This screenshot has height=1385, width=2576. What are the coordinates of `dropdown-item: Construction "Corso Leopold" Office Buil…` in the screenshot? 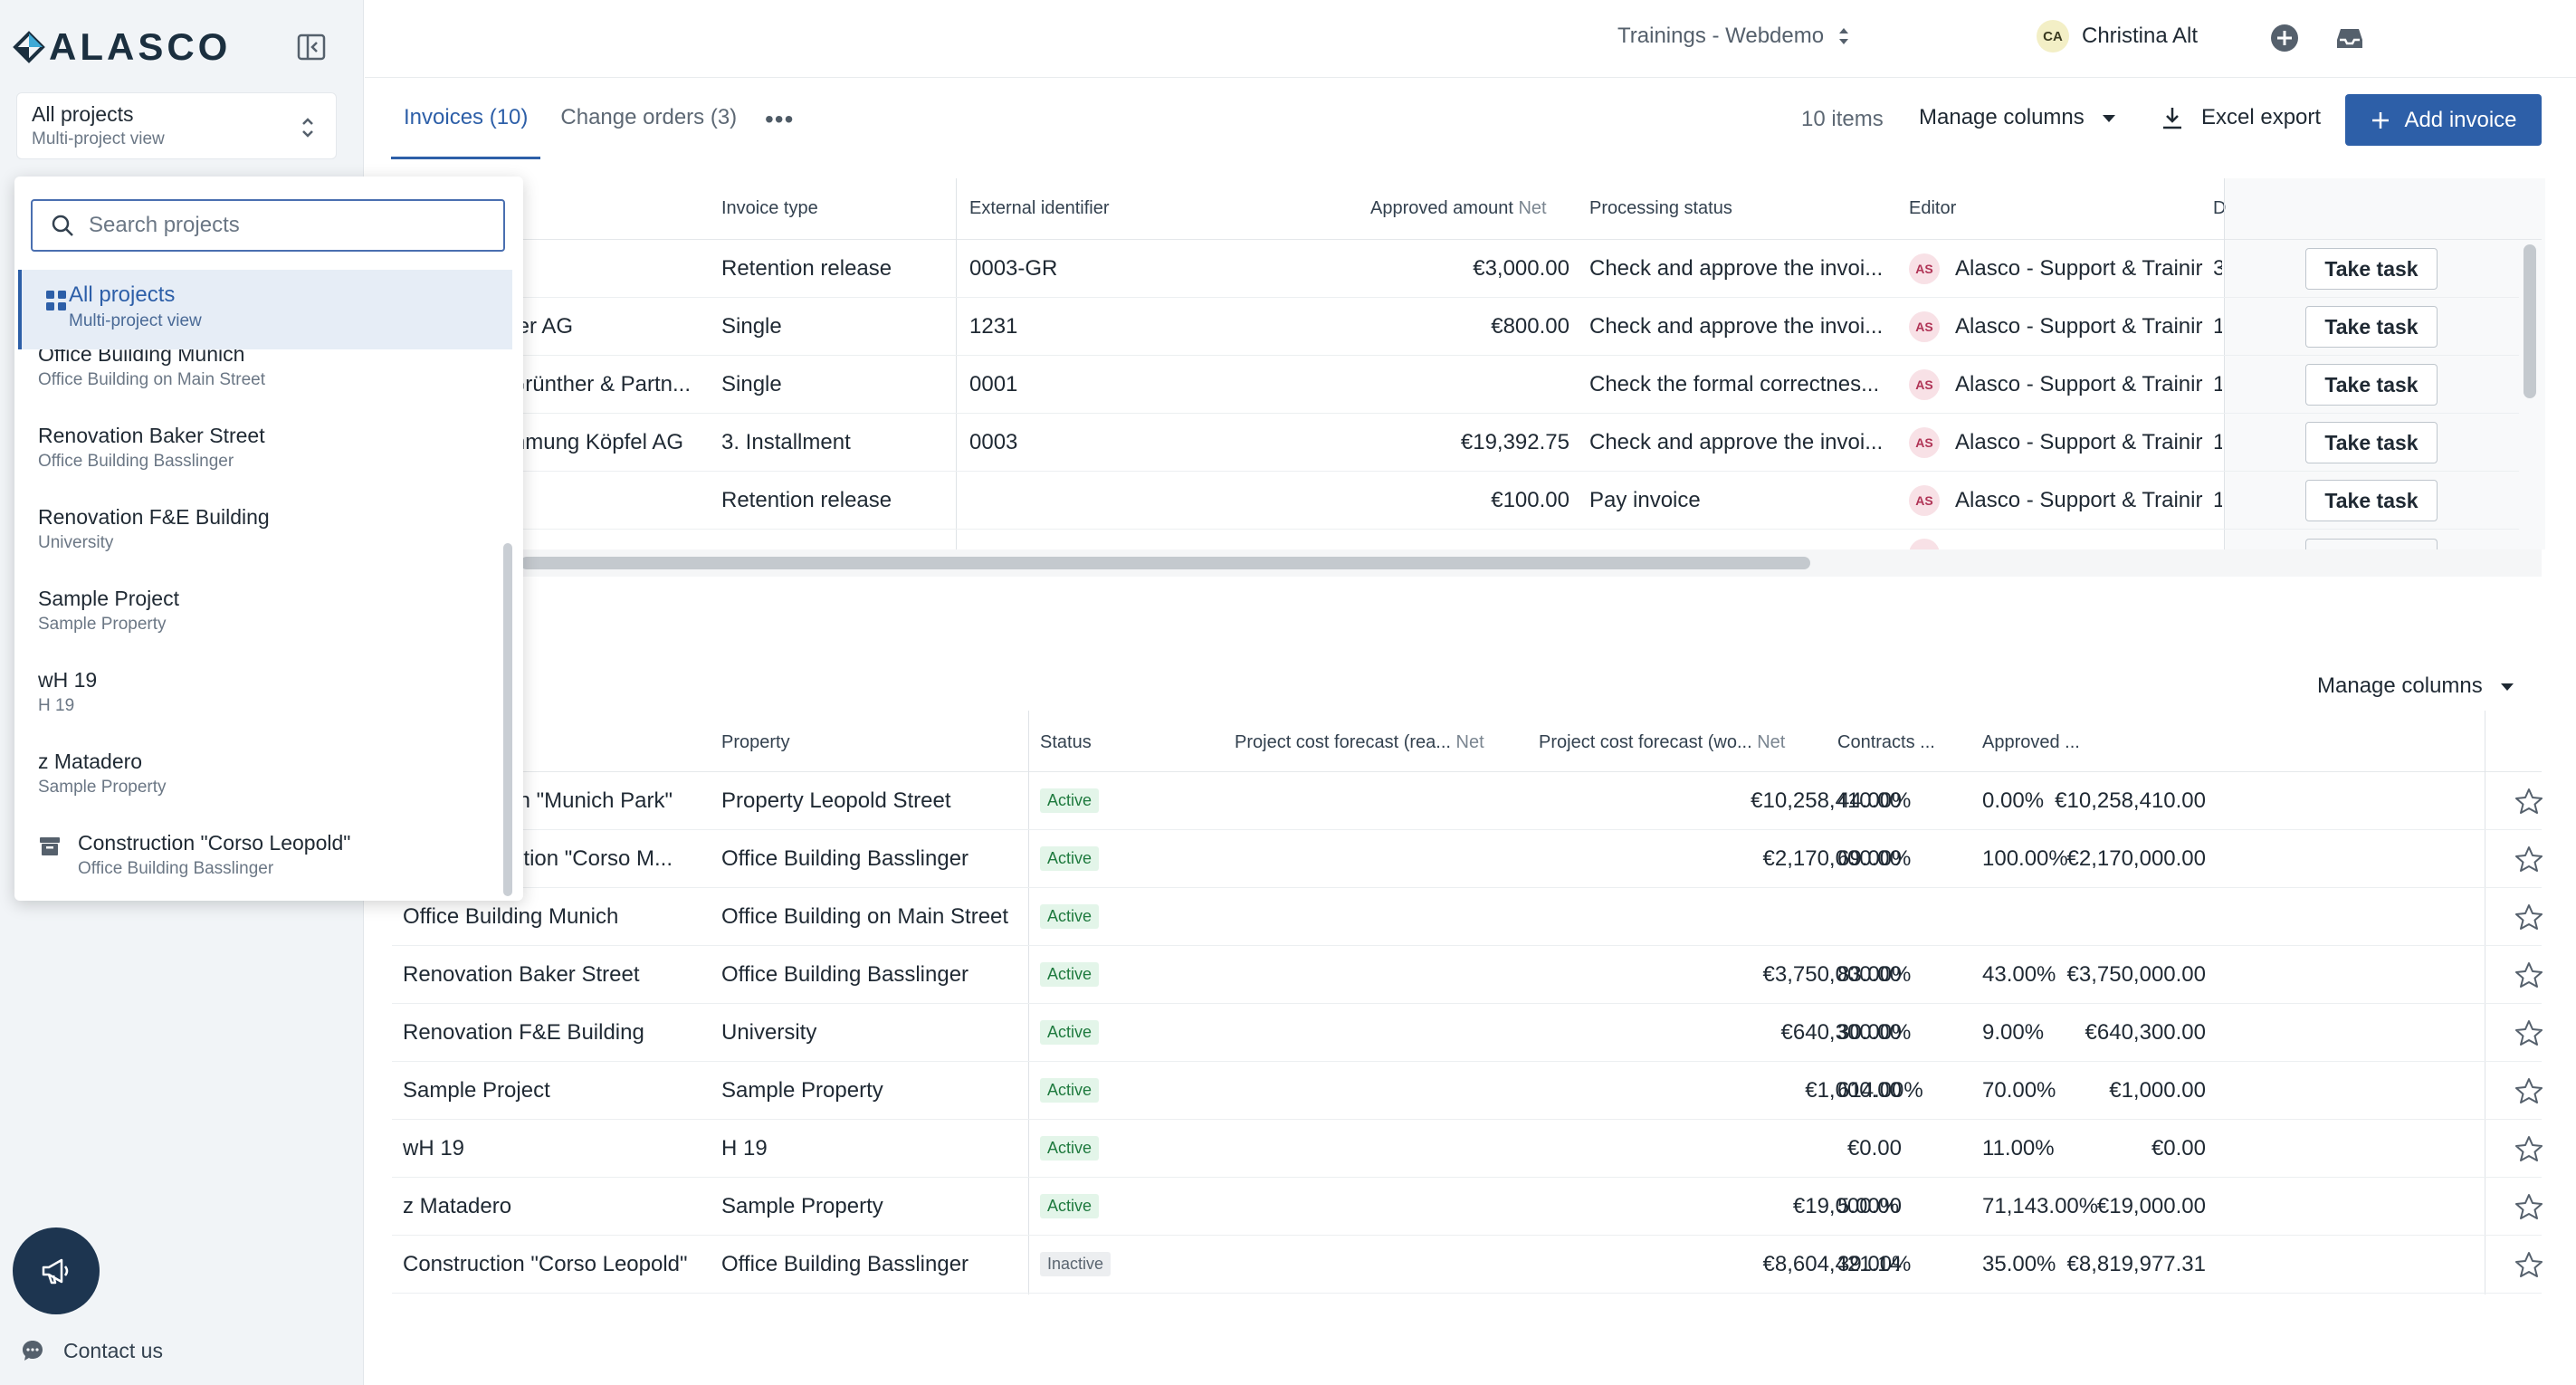 It's located at (265, 855).